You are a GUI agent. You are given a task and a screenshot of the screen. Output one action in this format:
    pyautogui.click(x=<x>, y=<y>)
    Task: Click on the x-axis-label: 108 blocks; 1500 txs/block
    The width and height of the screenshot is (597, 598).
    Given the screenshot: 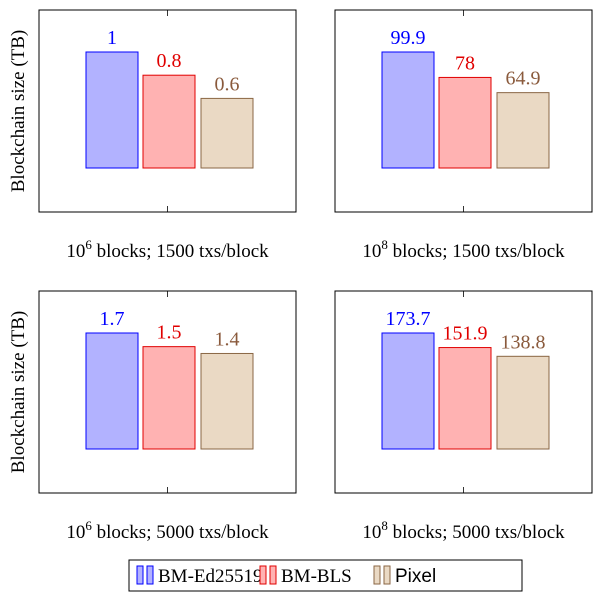 What is the action you would take?
    pyautogui.click(x=463, y=249)
    